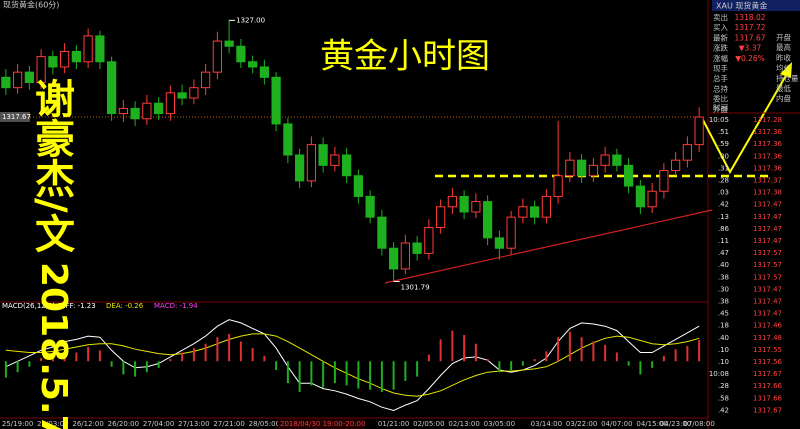  Describe the element at coordinates (463, 424) in the screenshot. I see `x-tick-label: 02/13:00` at that location.